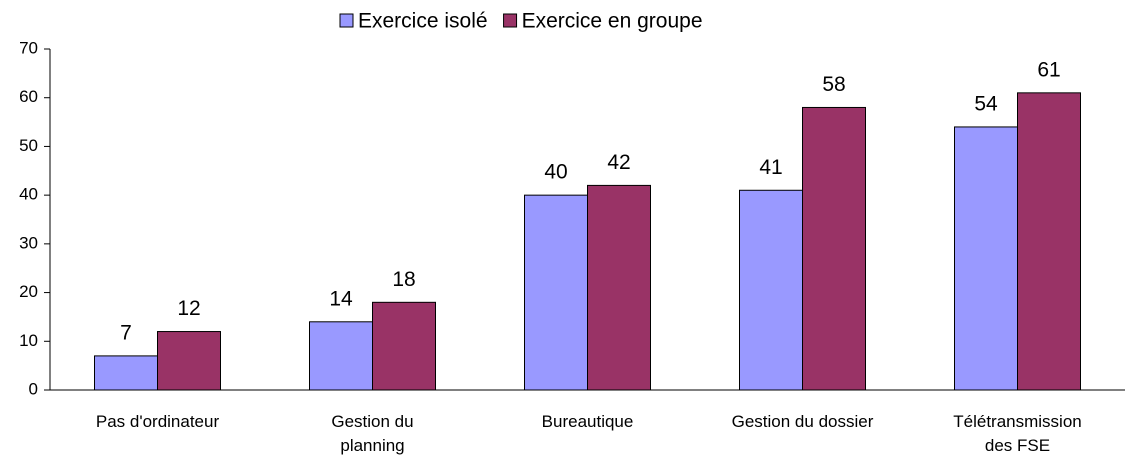  I want to click on y-tick-label: 10, so click(28, 340).